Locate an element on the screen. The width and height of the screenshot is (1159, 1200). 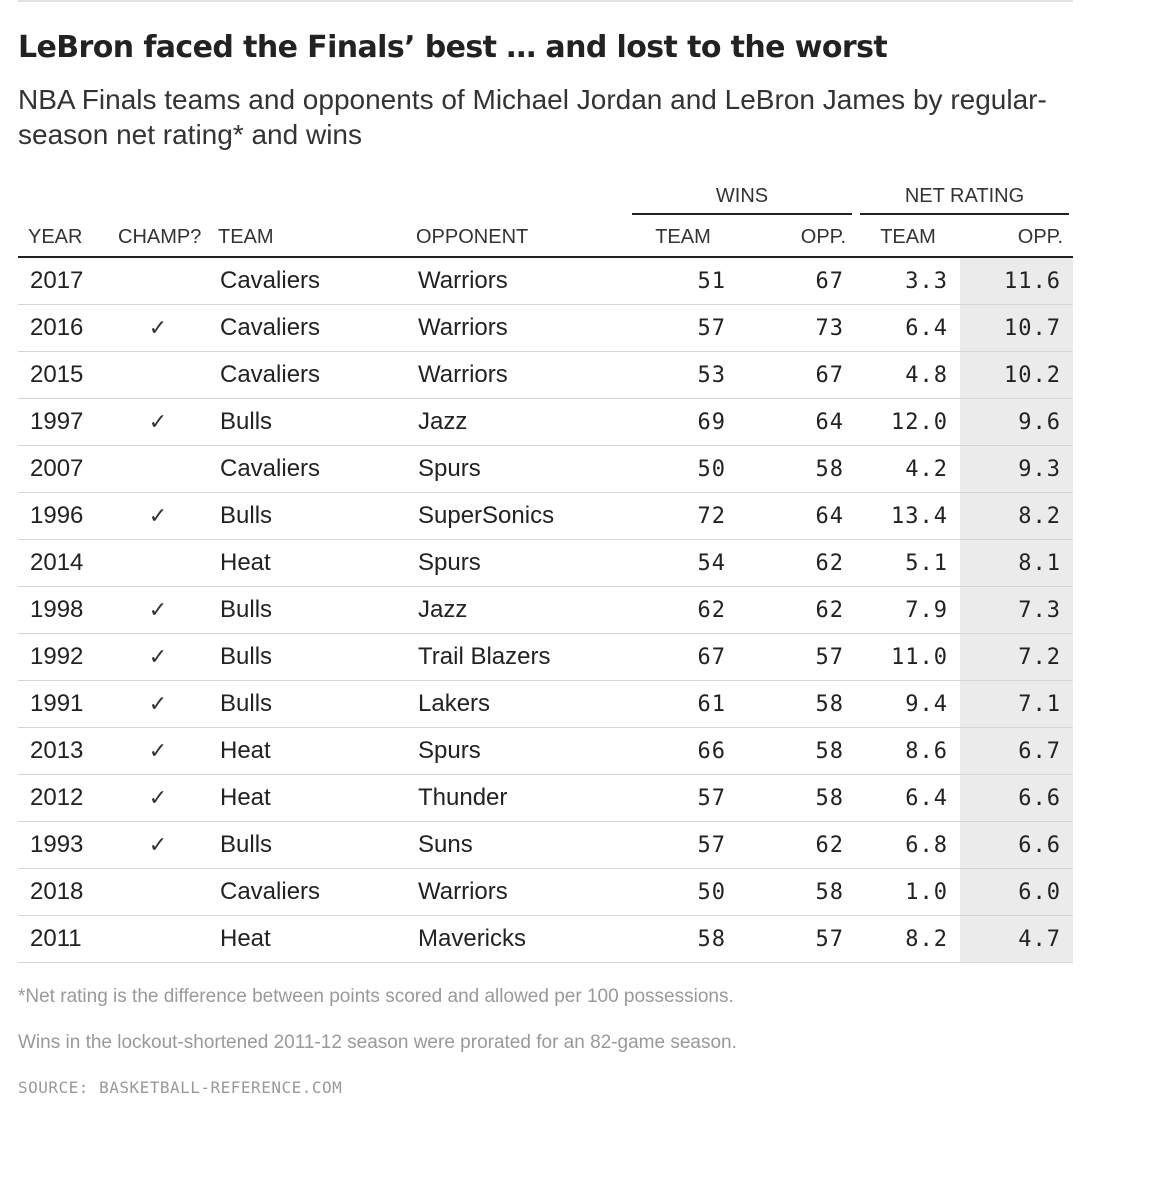
cell-year: 2015 is located at coordinates (63, 375).